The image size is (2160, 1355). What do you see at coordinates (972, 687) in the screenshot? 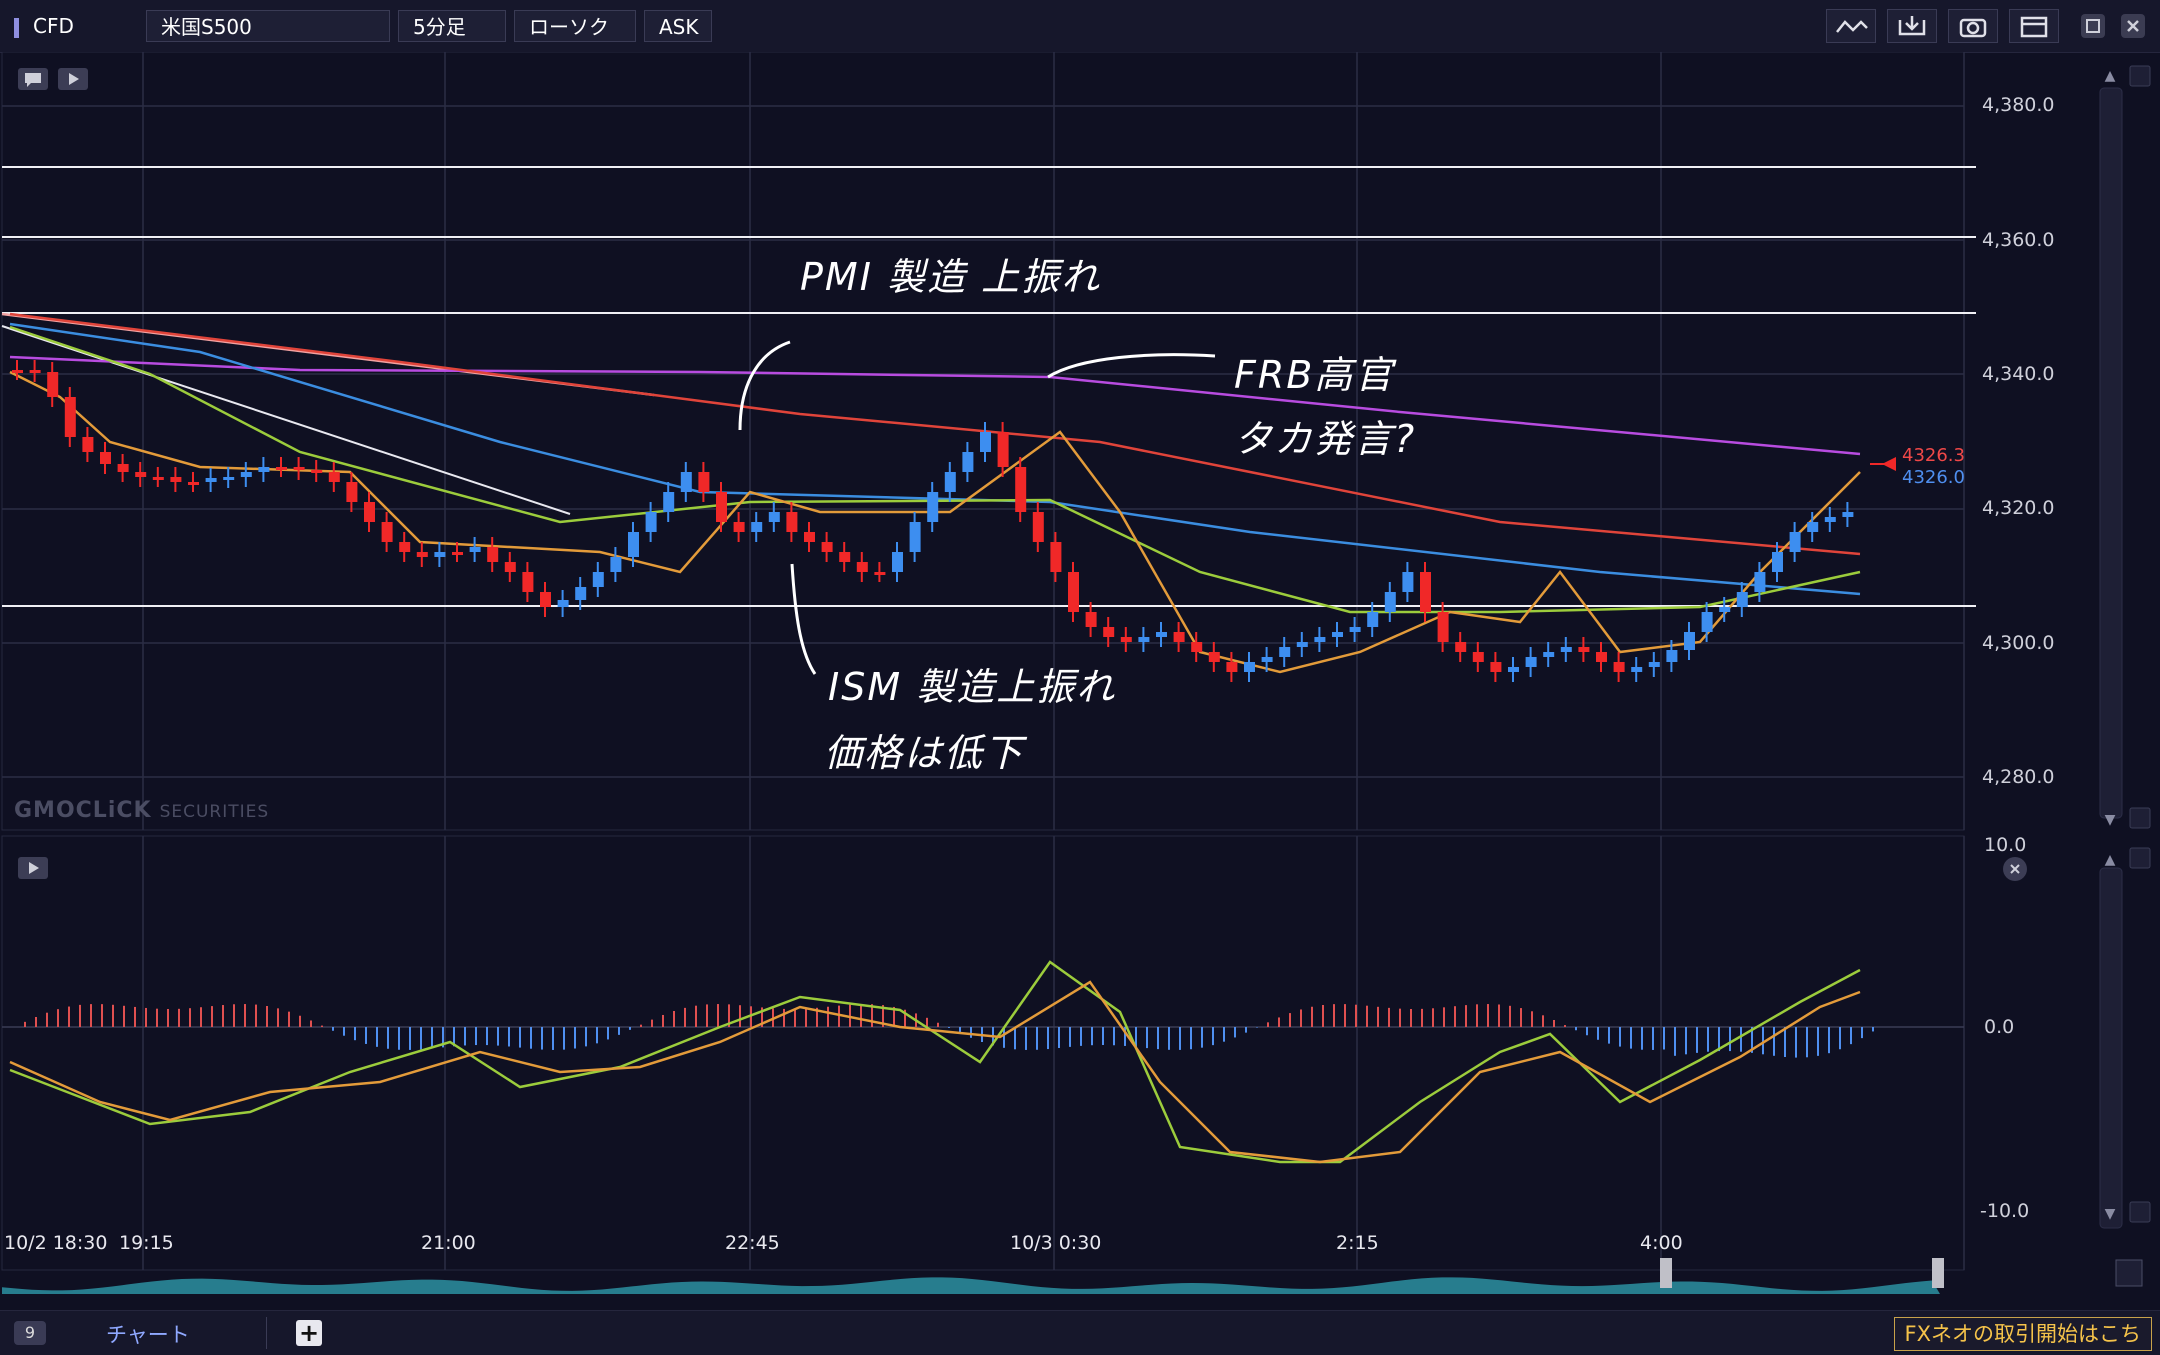
I see `annotation-ism-line1: ISM 製造上振れ` at bounding box center [972, 687].